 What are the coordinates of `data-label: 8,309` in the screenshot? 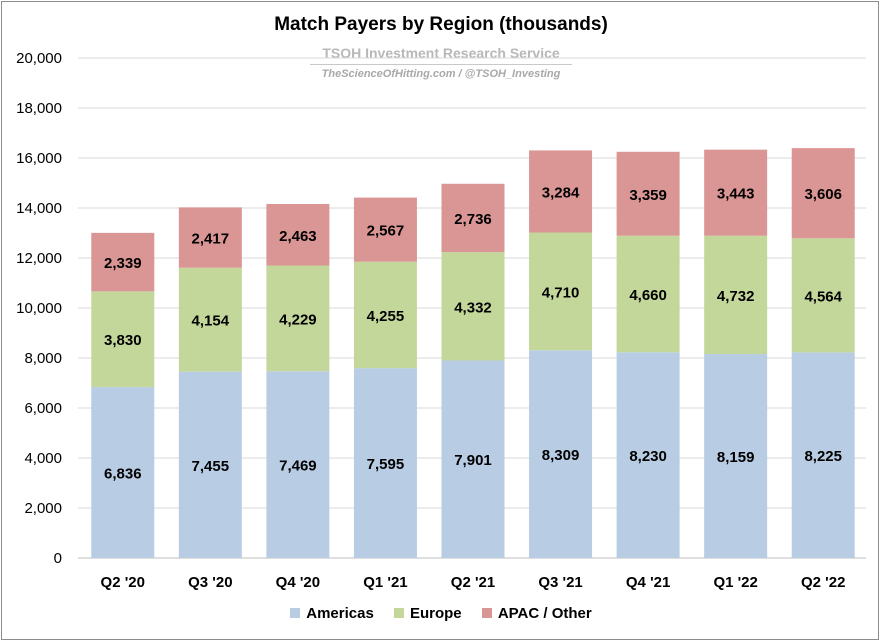 It's located at (561, 455).